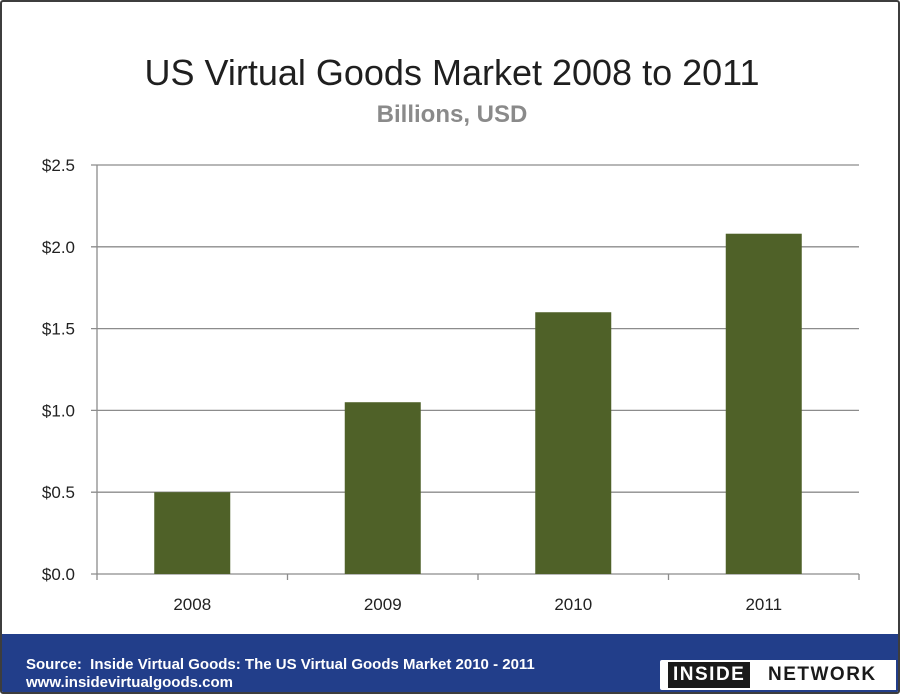 This screenshot has width=900, height=694. I want to click on chart-subtitle: Billions, USD, so click(452, 114).